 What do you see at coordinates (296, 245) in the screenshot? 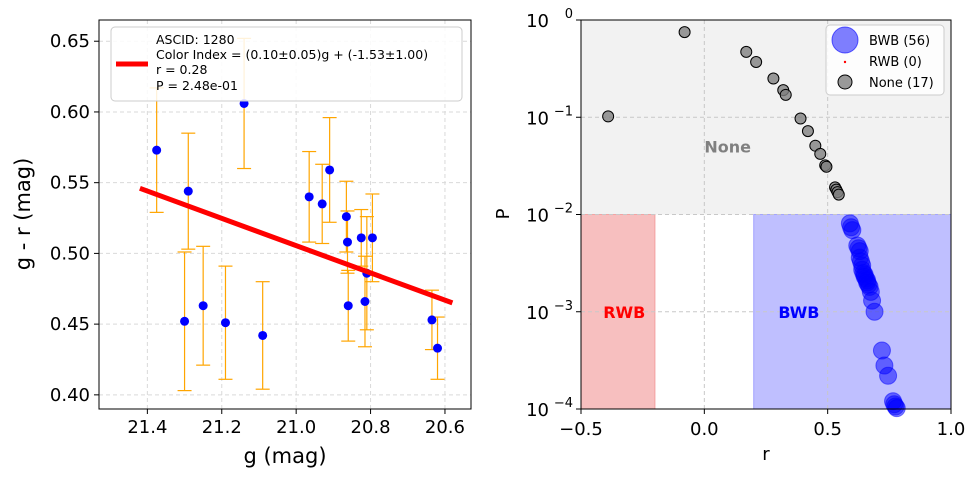
I see `fit-line` at bounding box center [296, 245].